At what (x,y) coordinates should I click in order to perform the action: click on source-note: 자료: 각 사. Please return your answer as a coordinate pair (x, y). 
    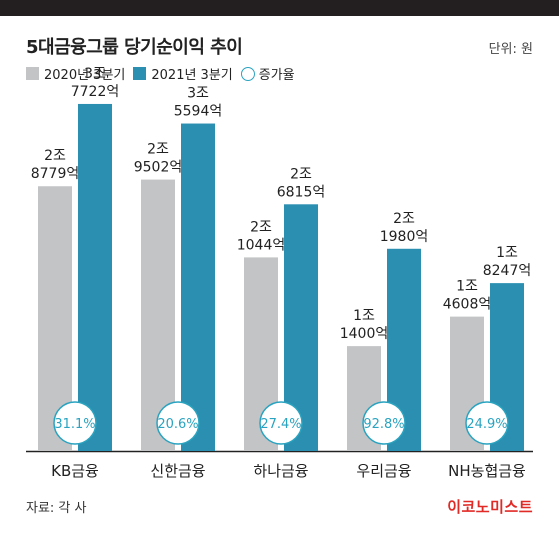
    Looking at the image, I should click on (56, 508).